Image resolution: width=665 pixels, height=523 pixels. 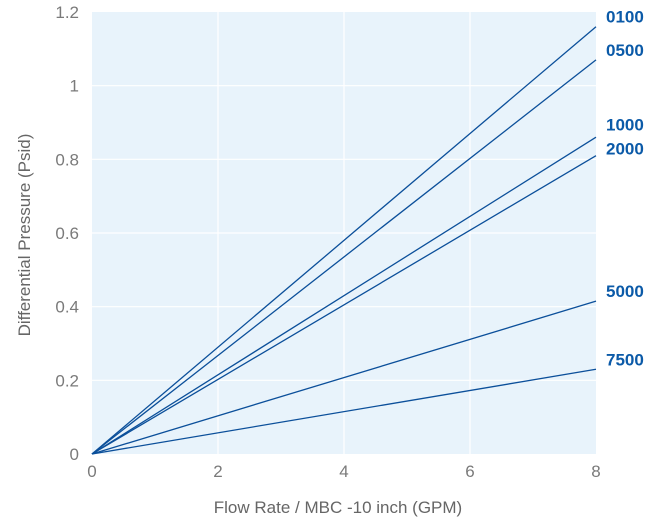 I want to click on y-tick-label-1: 0.2, so click(x=67, y=380).